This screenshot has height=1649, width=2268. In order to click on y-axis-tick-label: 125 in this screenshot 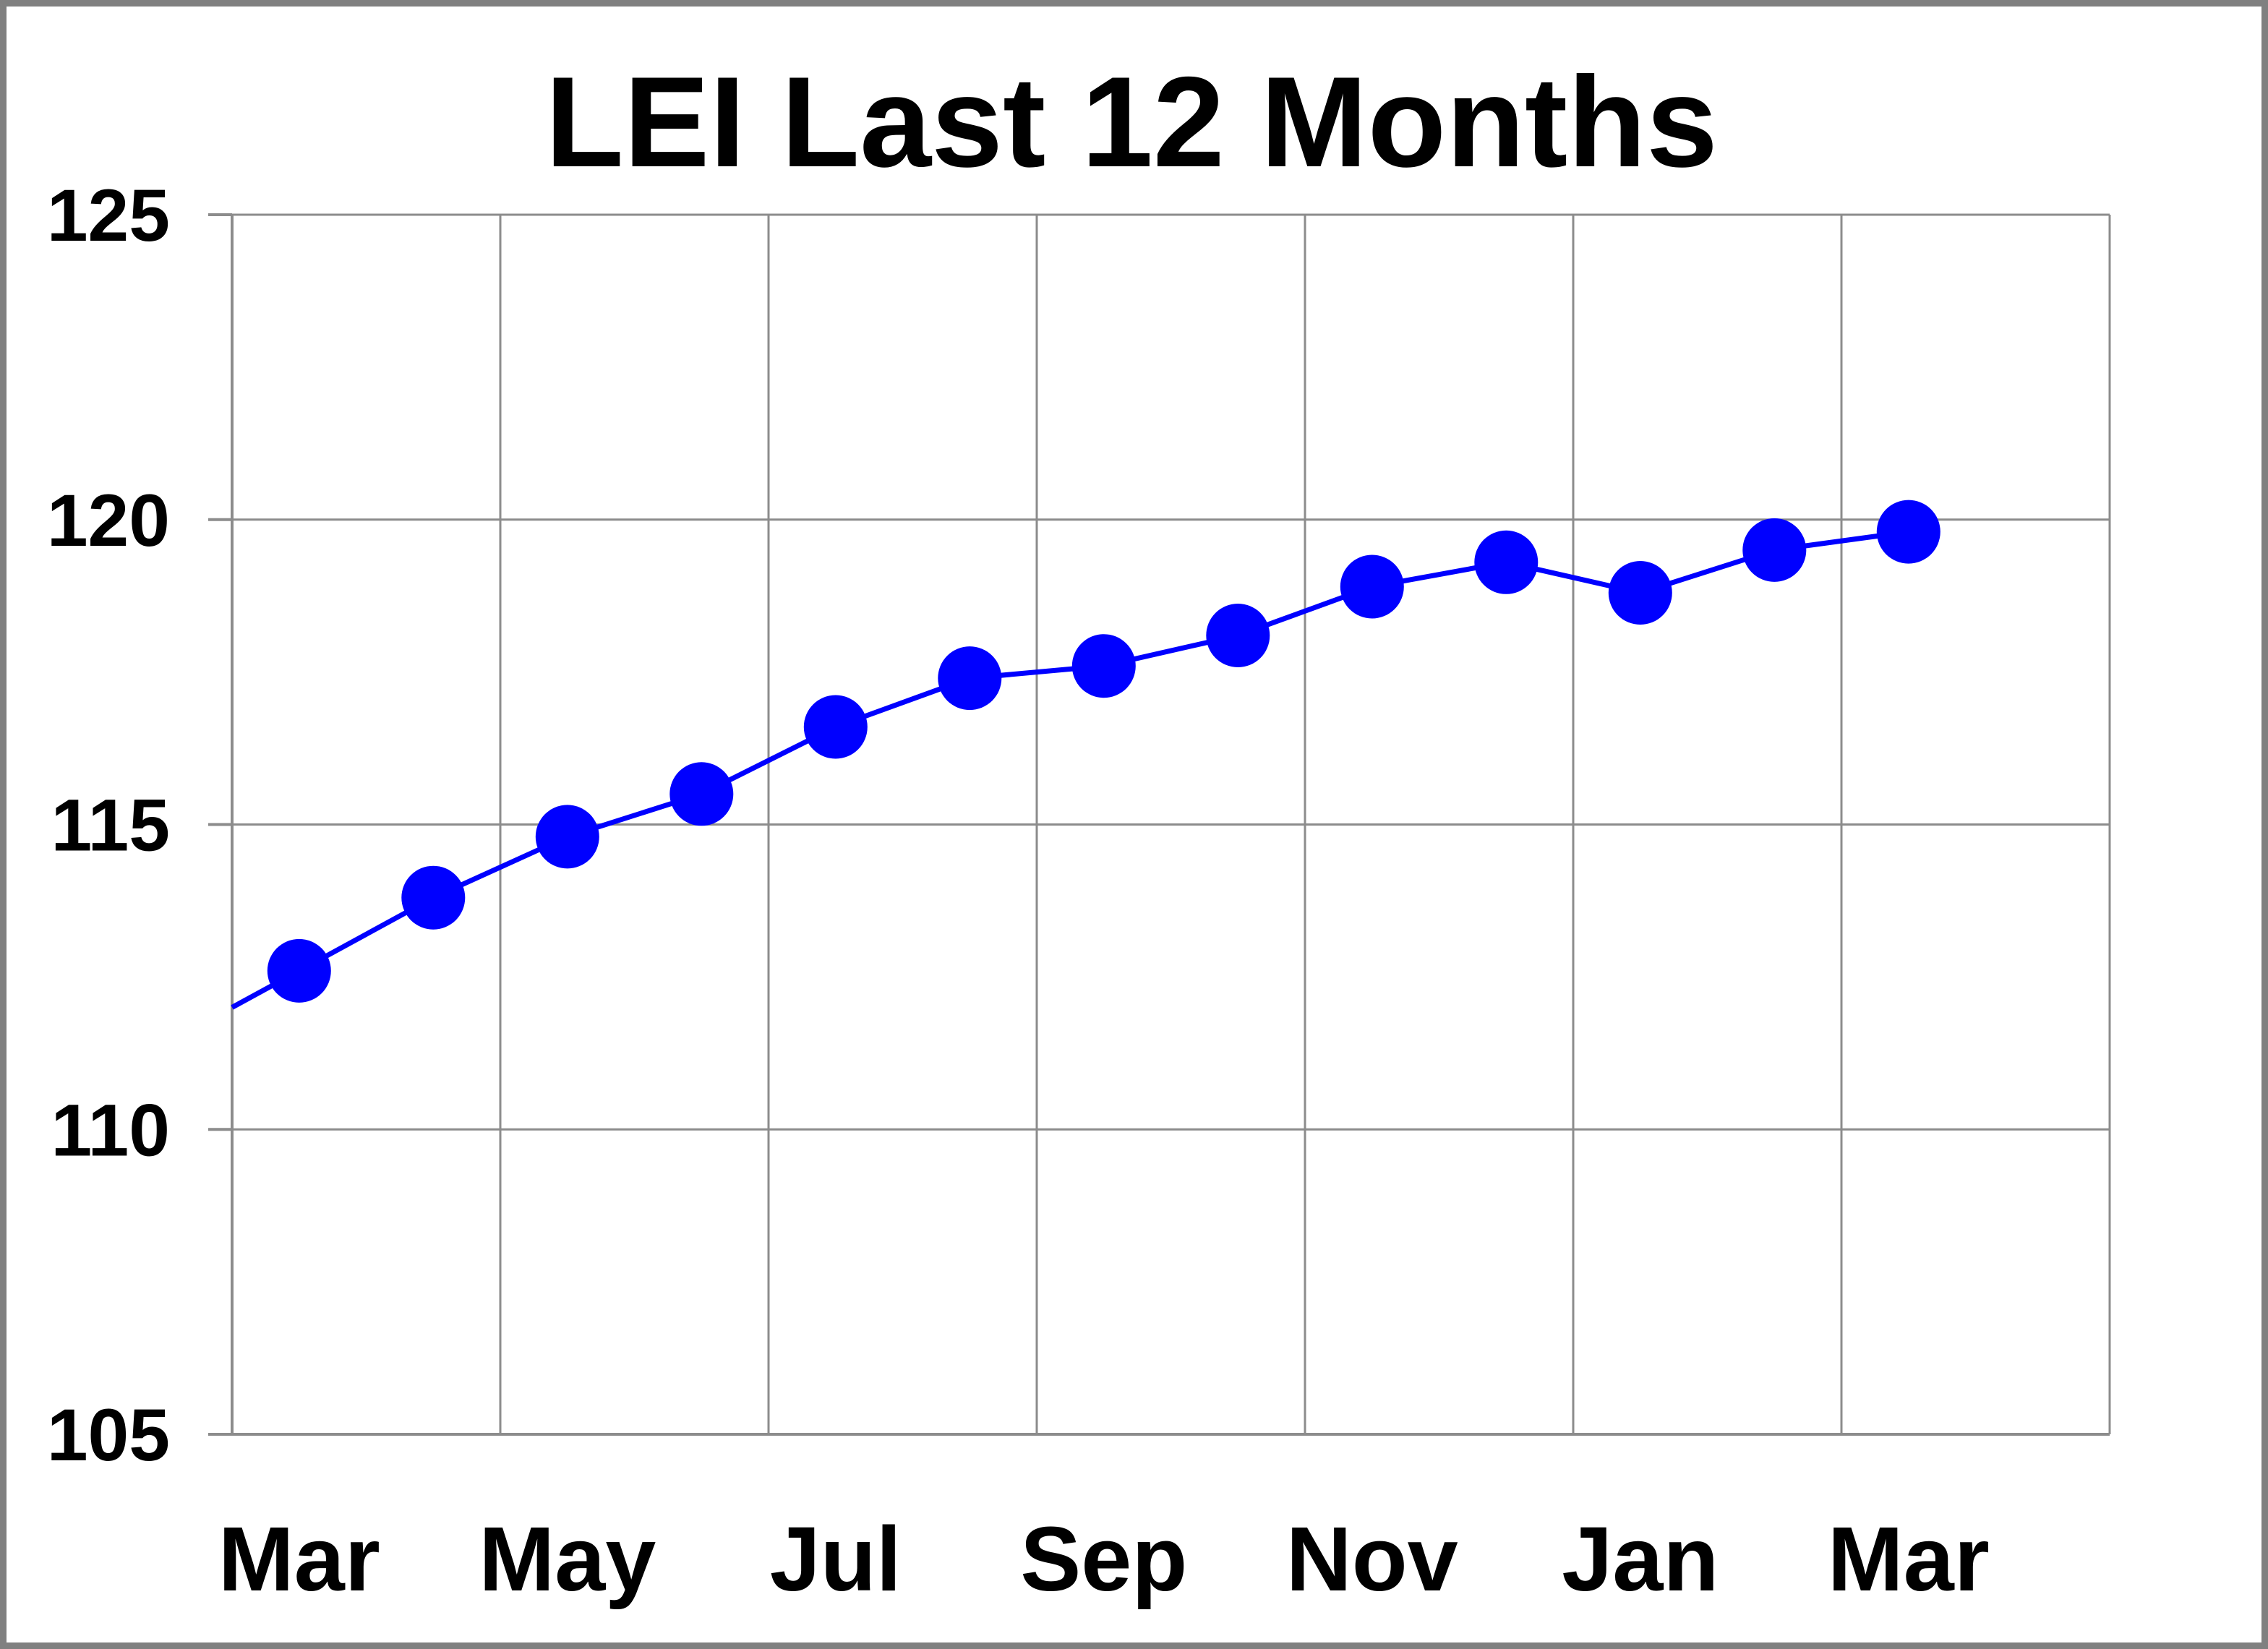, I will do `click(109, 215)`.